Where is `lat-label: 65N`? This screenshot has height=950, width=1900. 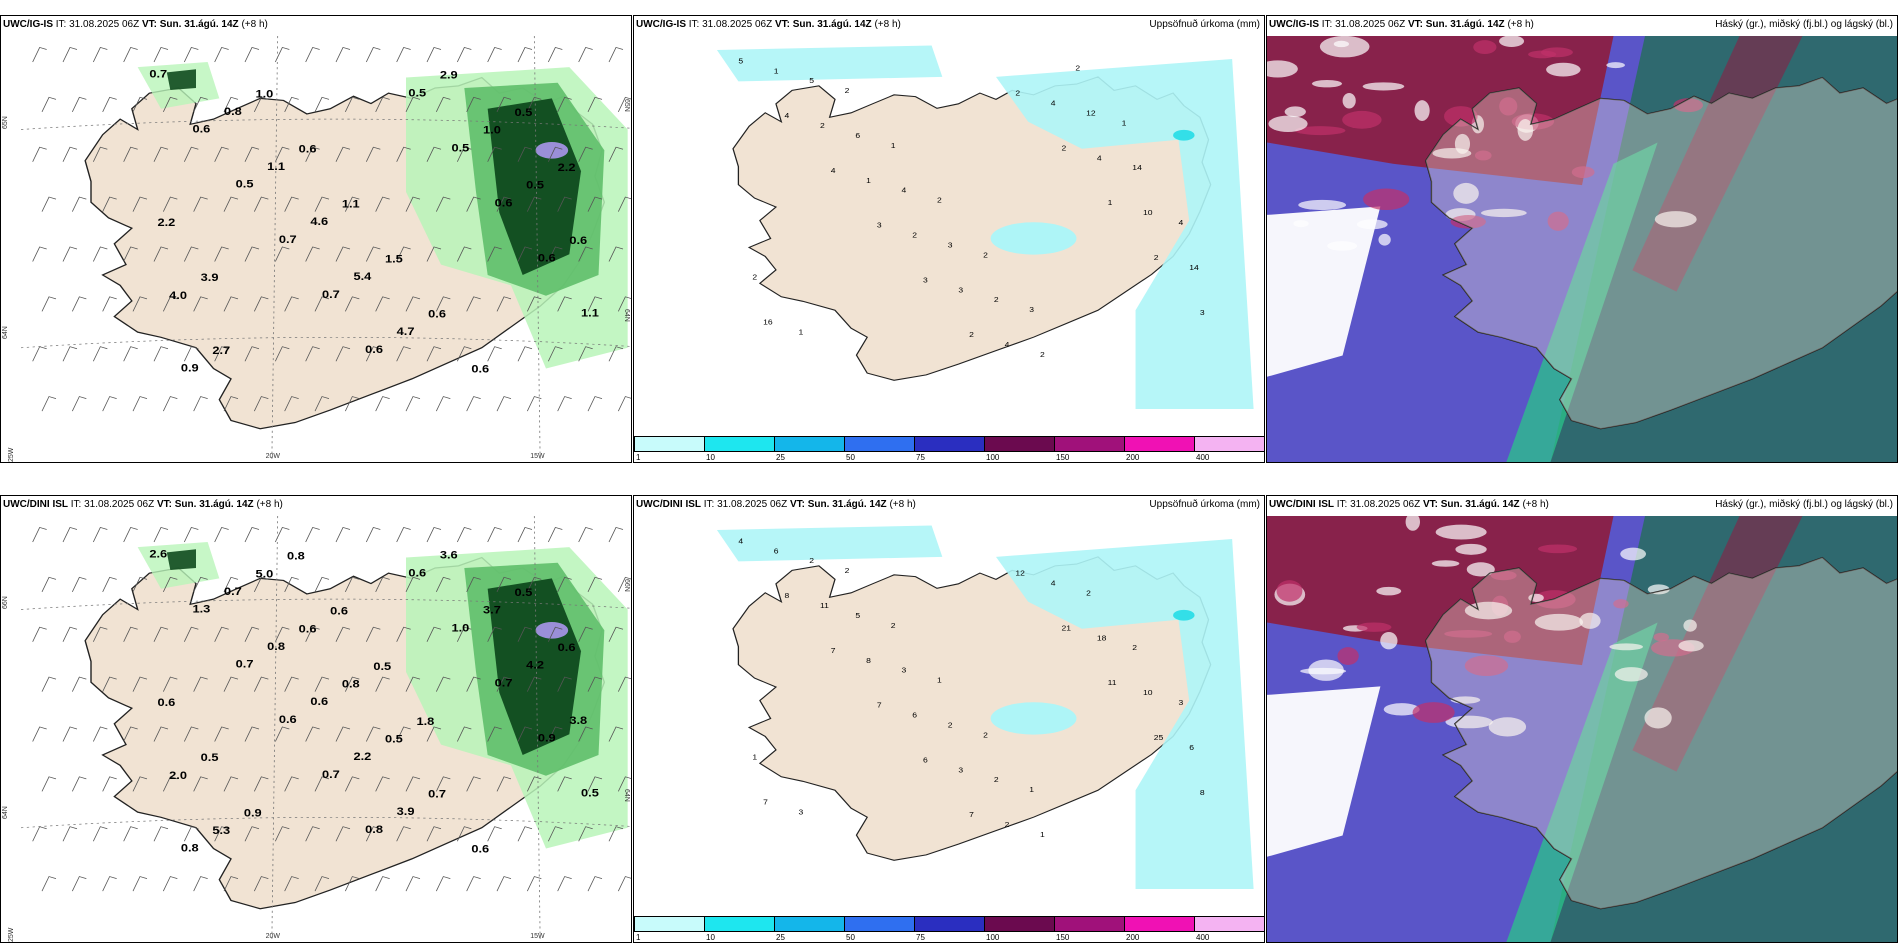 lat-label: 65N is located at coordinates (5, 122).